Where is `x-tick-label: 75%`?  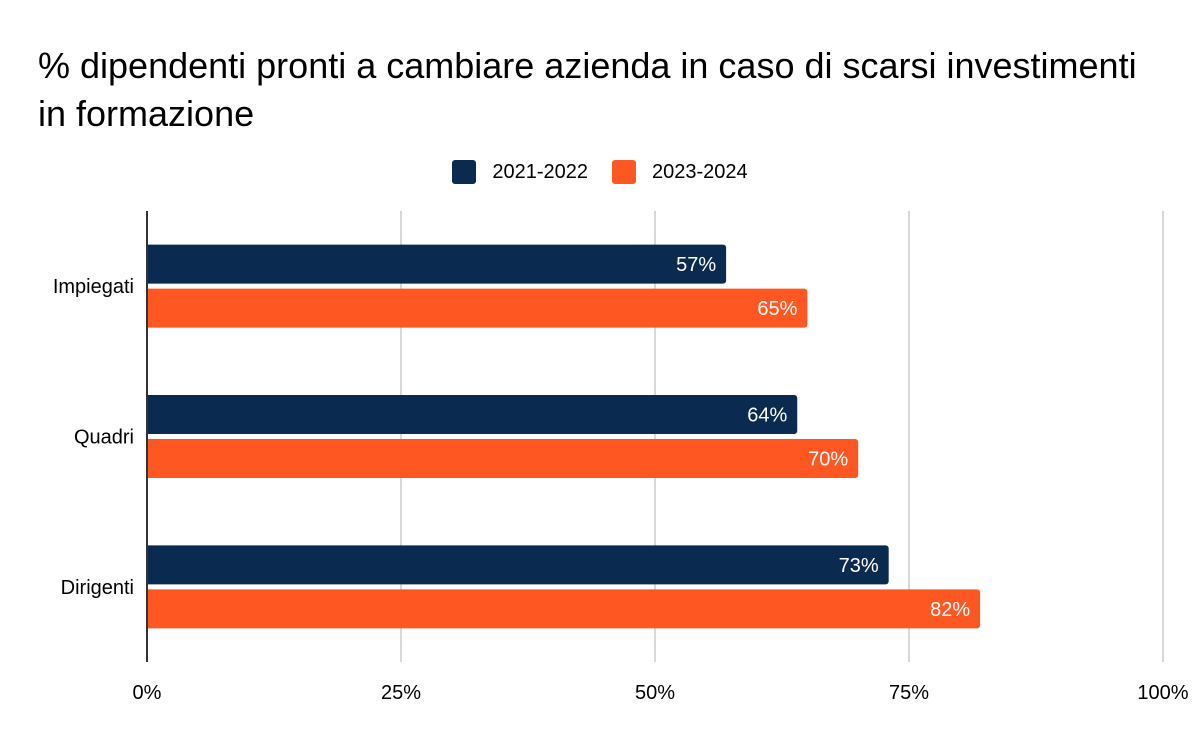
x-tick-label: 75% is located at coordinates (909, 693).